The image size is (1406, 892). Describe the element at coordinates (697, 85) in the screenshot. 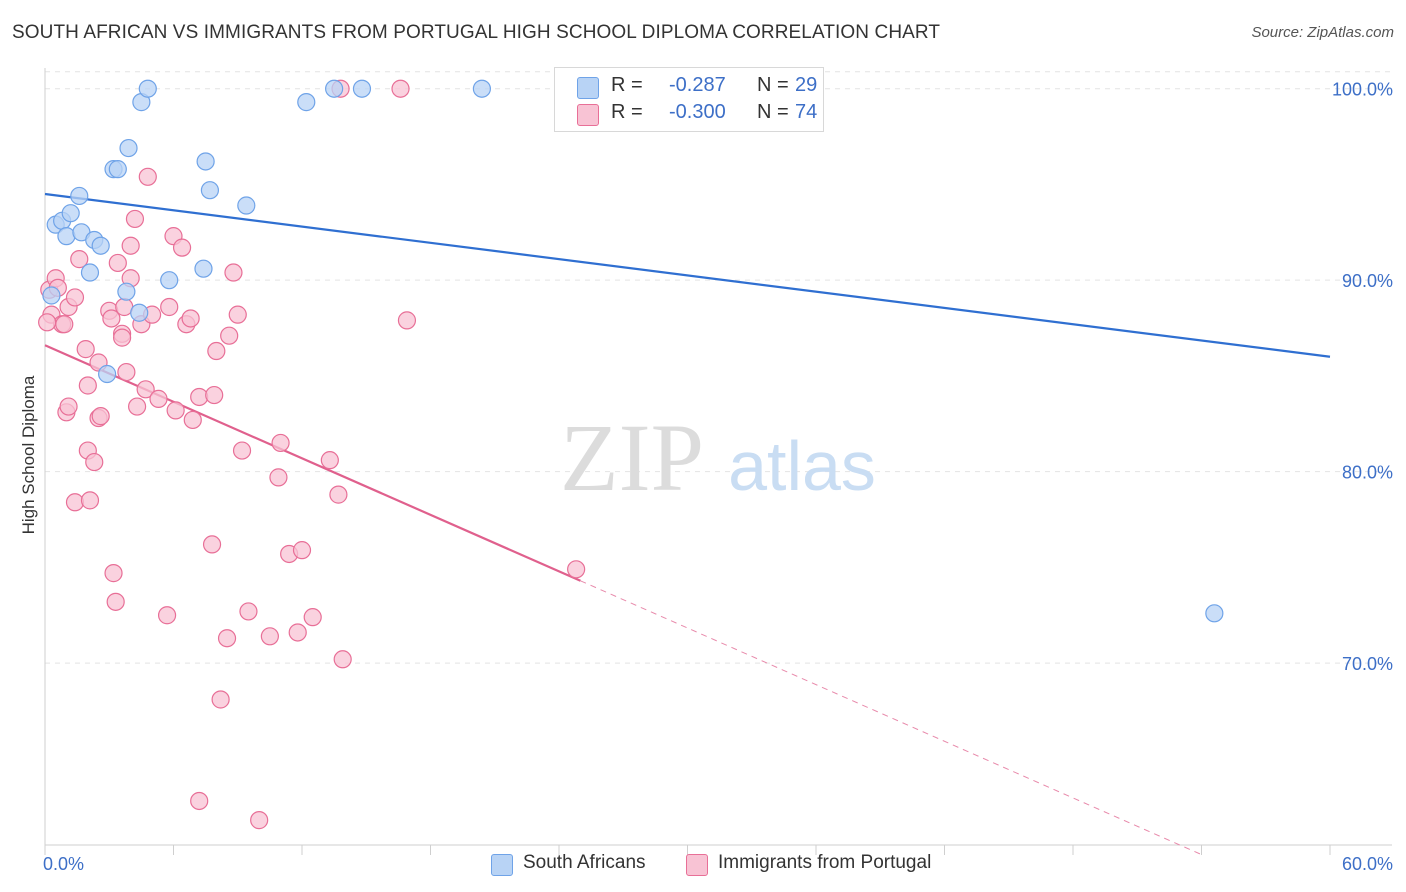

I see `legend-r-value: -0.287` at that location.